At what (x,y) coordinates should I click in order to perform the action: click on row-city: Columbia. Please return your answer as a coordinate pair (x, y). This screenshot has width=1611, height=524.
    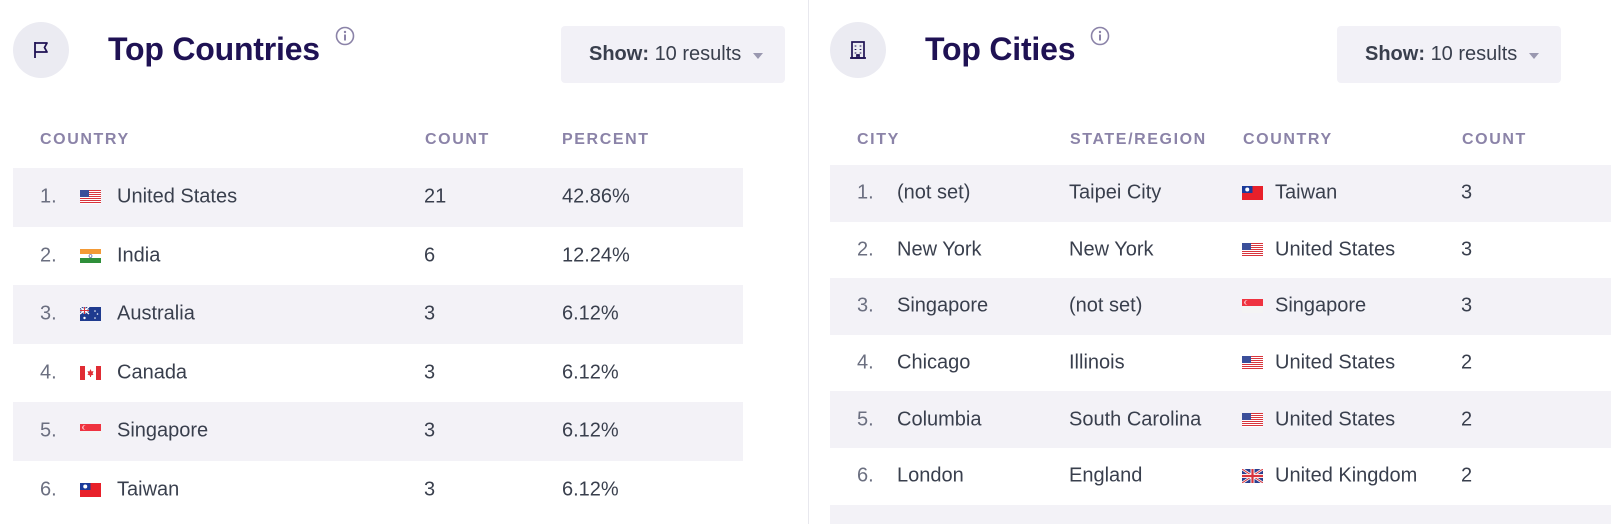
    Looking at the image, I should click on (939, 419).